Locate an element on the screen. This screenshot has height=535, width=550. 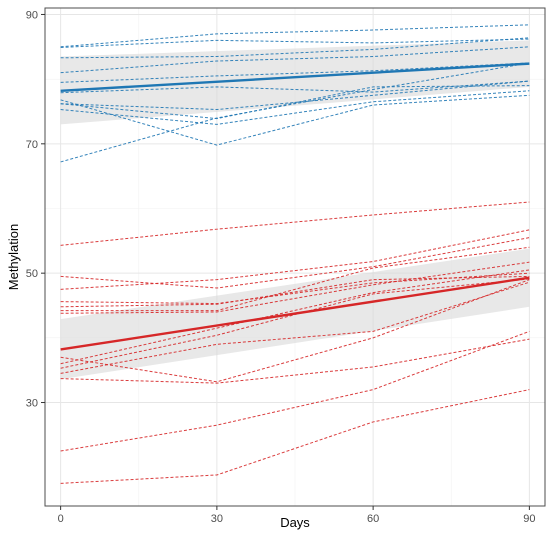
y-tick-label: 90 is located at coordinates (32, 15).